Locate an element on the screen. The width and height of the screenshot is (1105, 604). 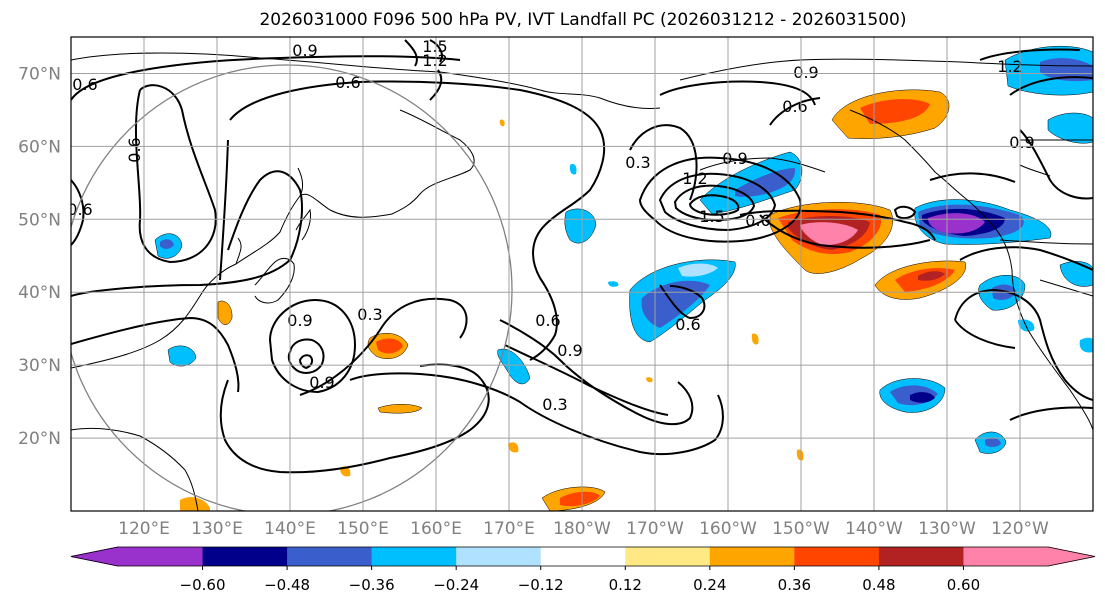
colorbar-tick-label: −0.24 is located at coordinates (456, 585).